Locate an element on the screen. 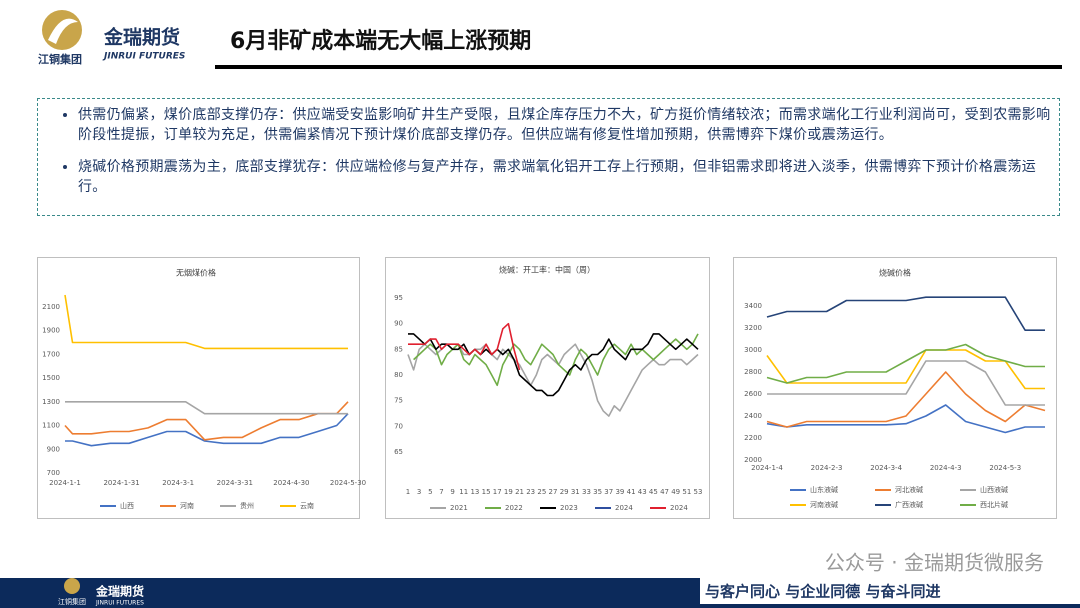 This screenshot has height=608, width=1080. x-tick-label: 23 is located at coordinates (530, 492).